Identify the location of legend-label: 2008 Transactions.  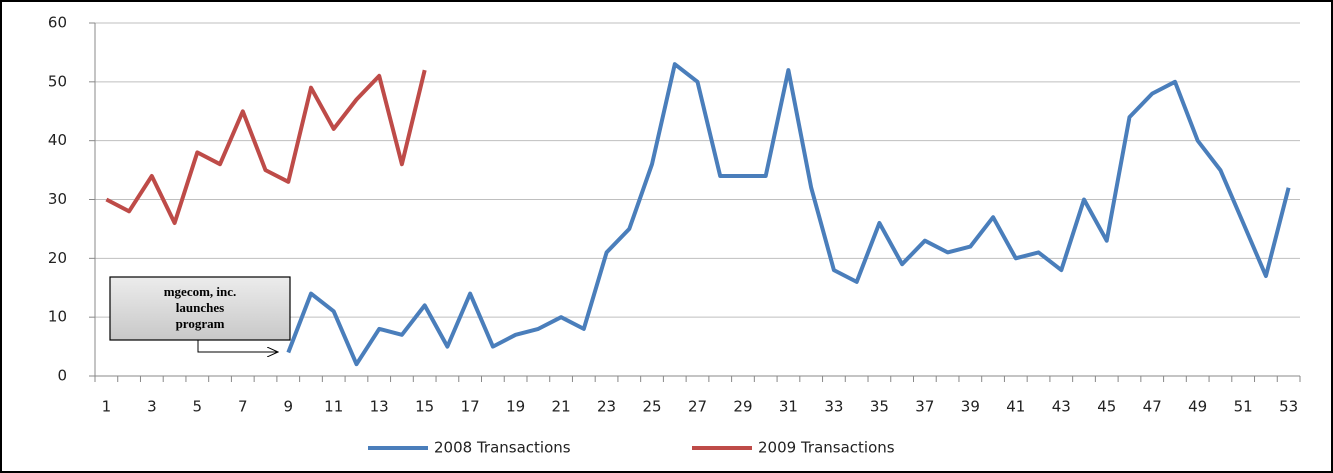
(502, 448).